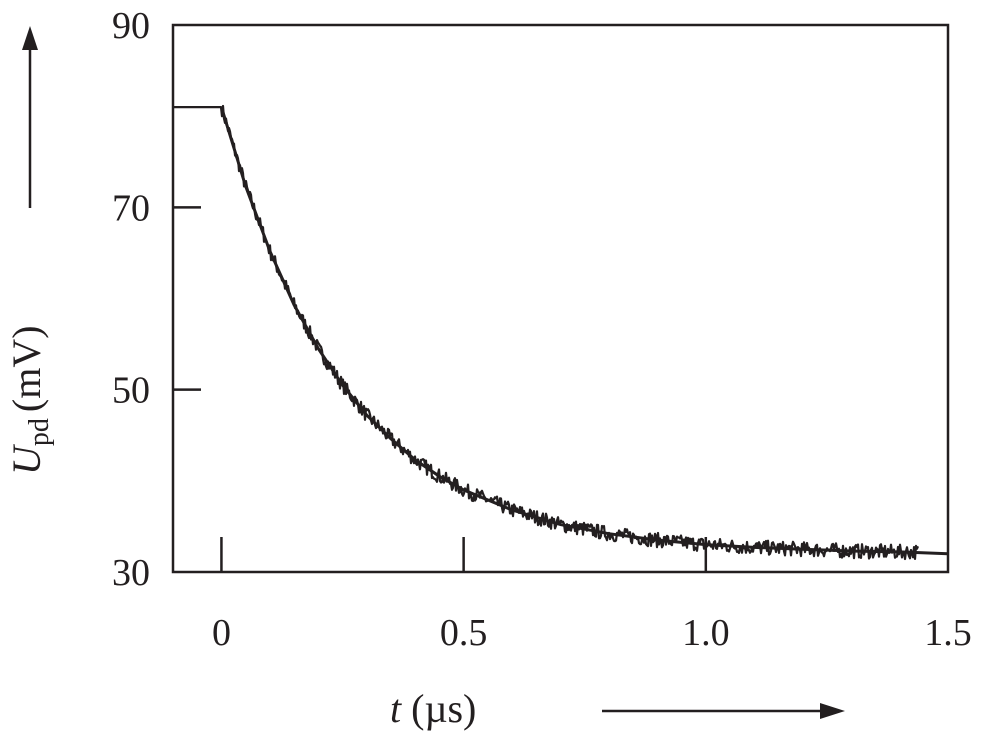  I want to click on x-tick-label: 1.5, so click(948, 633).